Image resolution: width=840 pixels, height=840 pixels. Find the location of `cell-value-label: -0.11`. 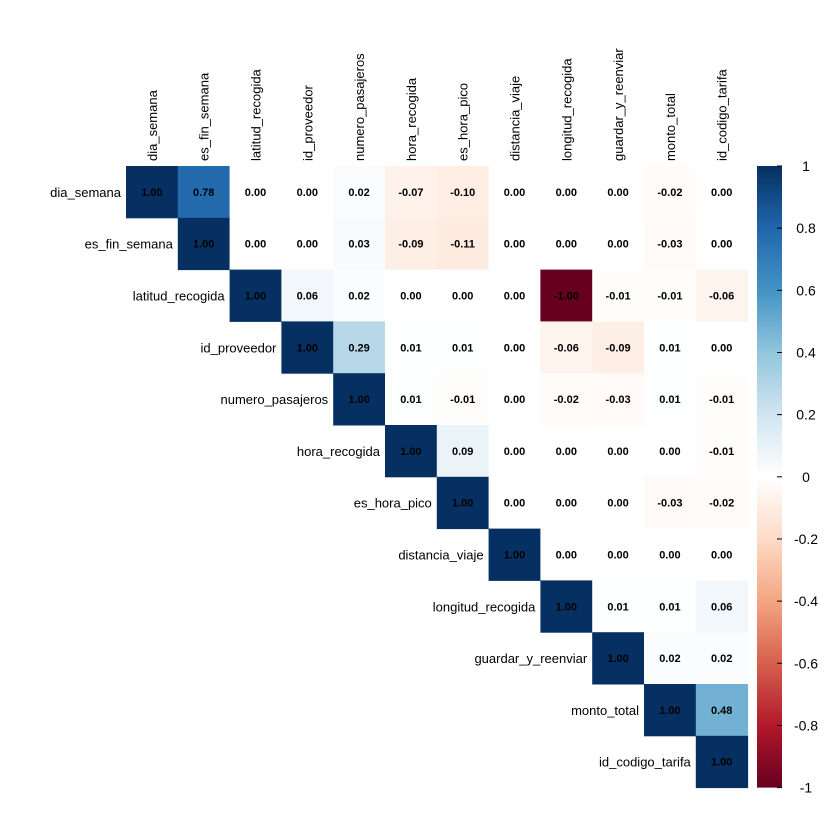

cell-value-label: -0.11 is located at coordinates (462, 245).